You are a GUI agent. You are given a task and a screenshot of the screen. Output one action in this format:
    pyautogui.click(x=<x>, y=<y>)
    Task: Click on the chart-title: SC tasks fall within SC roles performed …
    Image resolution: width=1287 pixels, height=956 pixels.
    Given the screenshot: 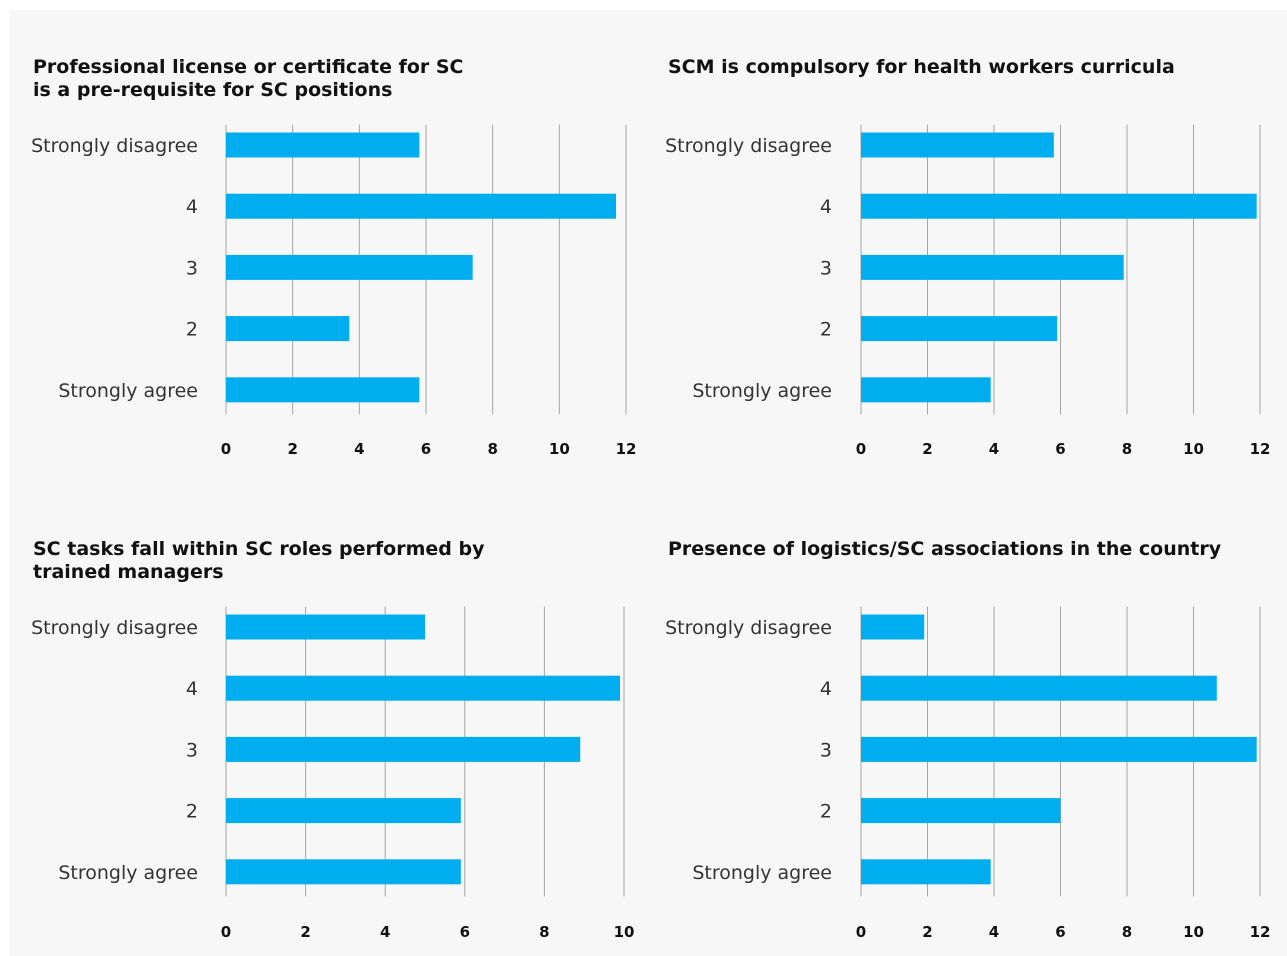 What is the action you would take?
    pyautogui.click(x=259, y=560)
    